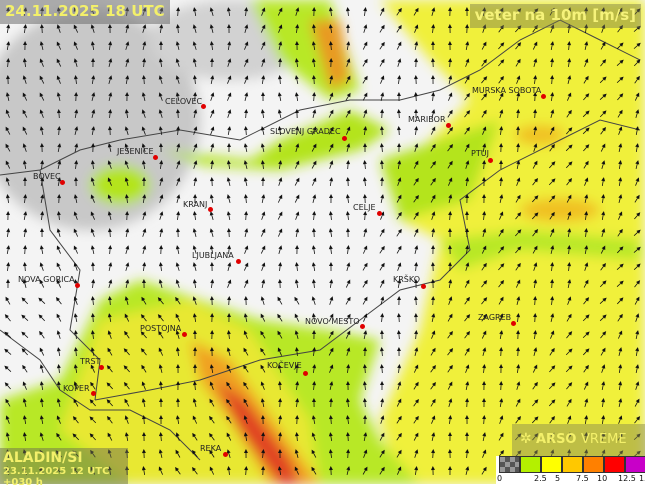 Image resolution: width=645 pixels, height=488 pixels. I want to click on city-label: MURSKA SOBOTA, so click(506, 90).